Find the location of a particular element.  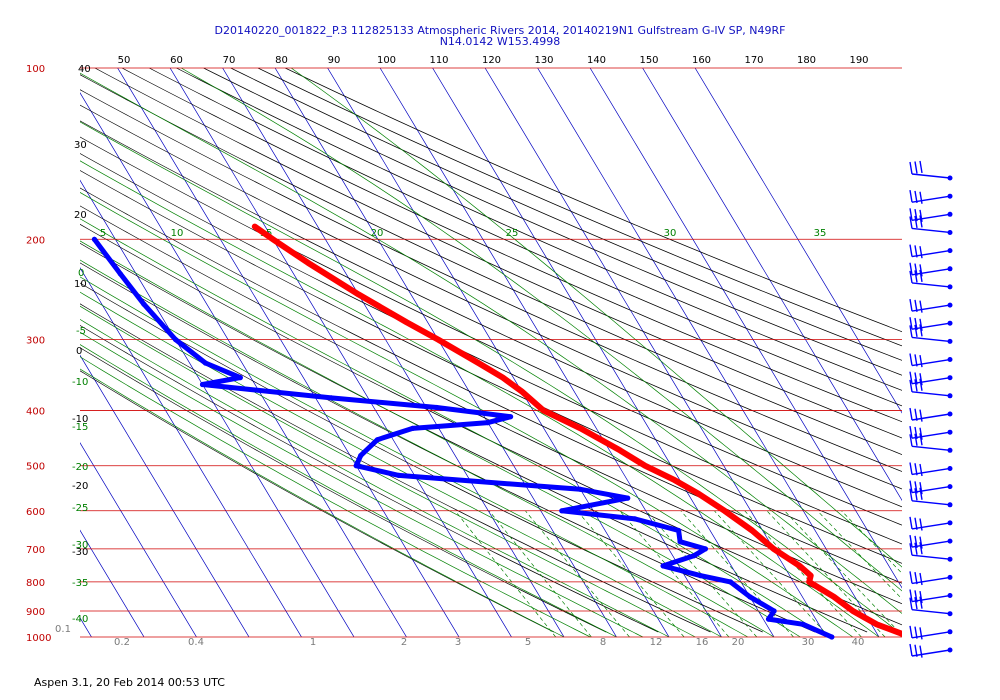

dry-adiabat-label: -20 is located at coordinates (80, 486).